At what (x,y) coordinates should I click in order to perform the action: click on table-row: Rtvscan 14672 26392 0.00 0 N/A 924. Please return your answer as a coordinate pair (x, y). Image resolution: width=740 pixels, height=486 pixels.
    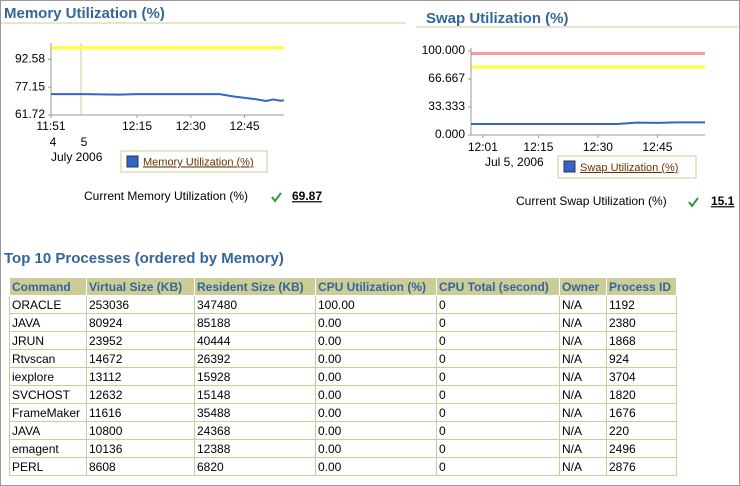
    Looking at the image, I should click on (343, 358).